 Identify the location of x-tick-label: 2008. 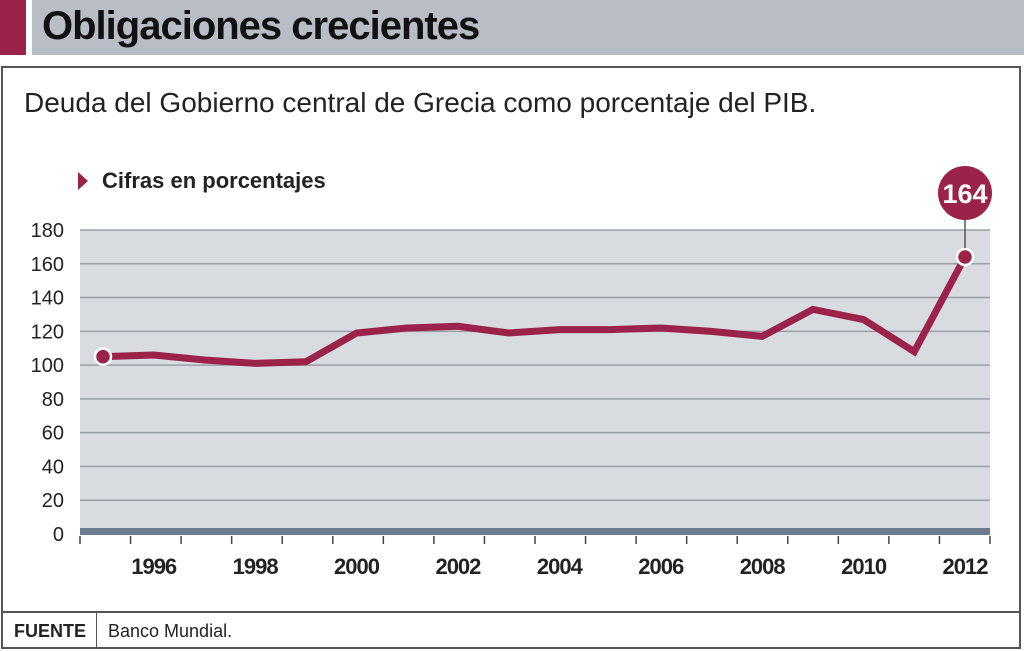
(763, 566).